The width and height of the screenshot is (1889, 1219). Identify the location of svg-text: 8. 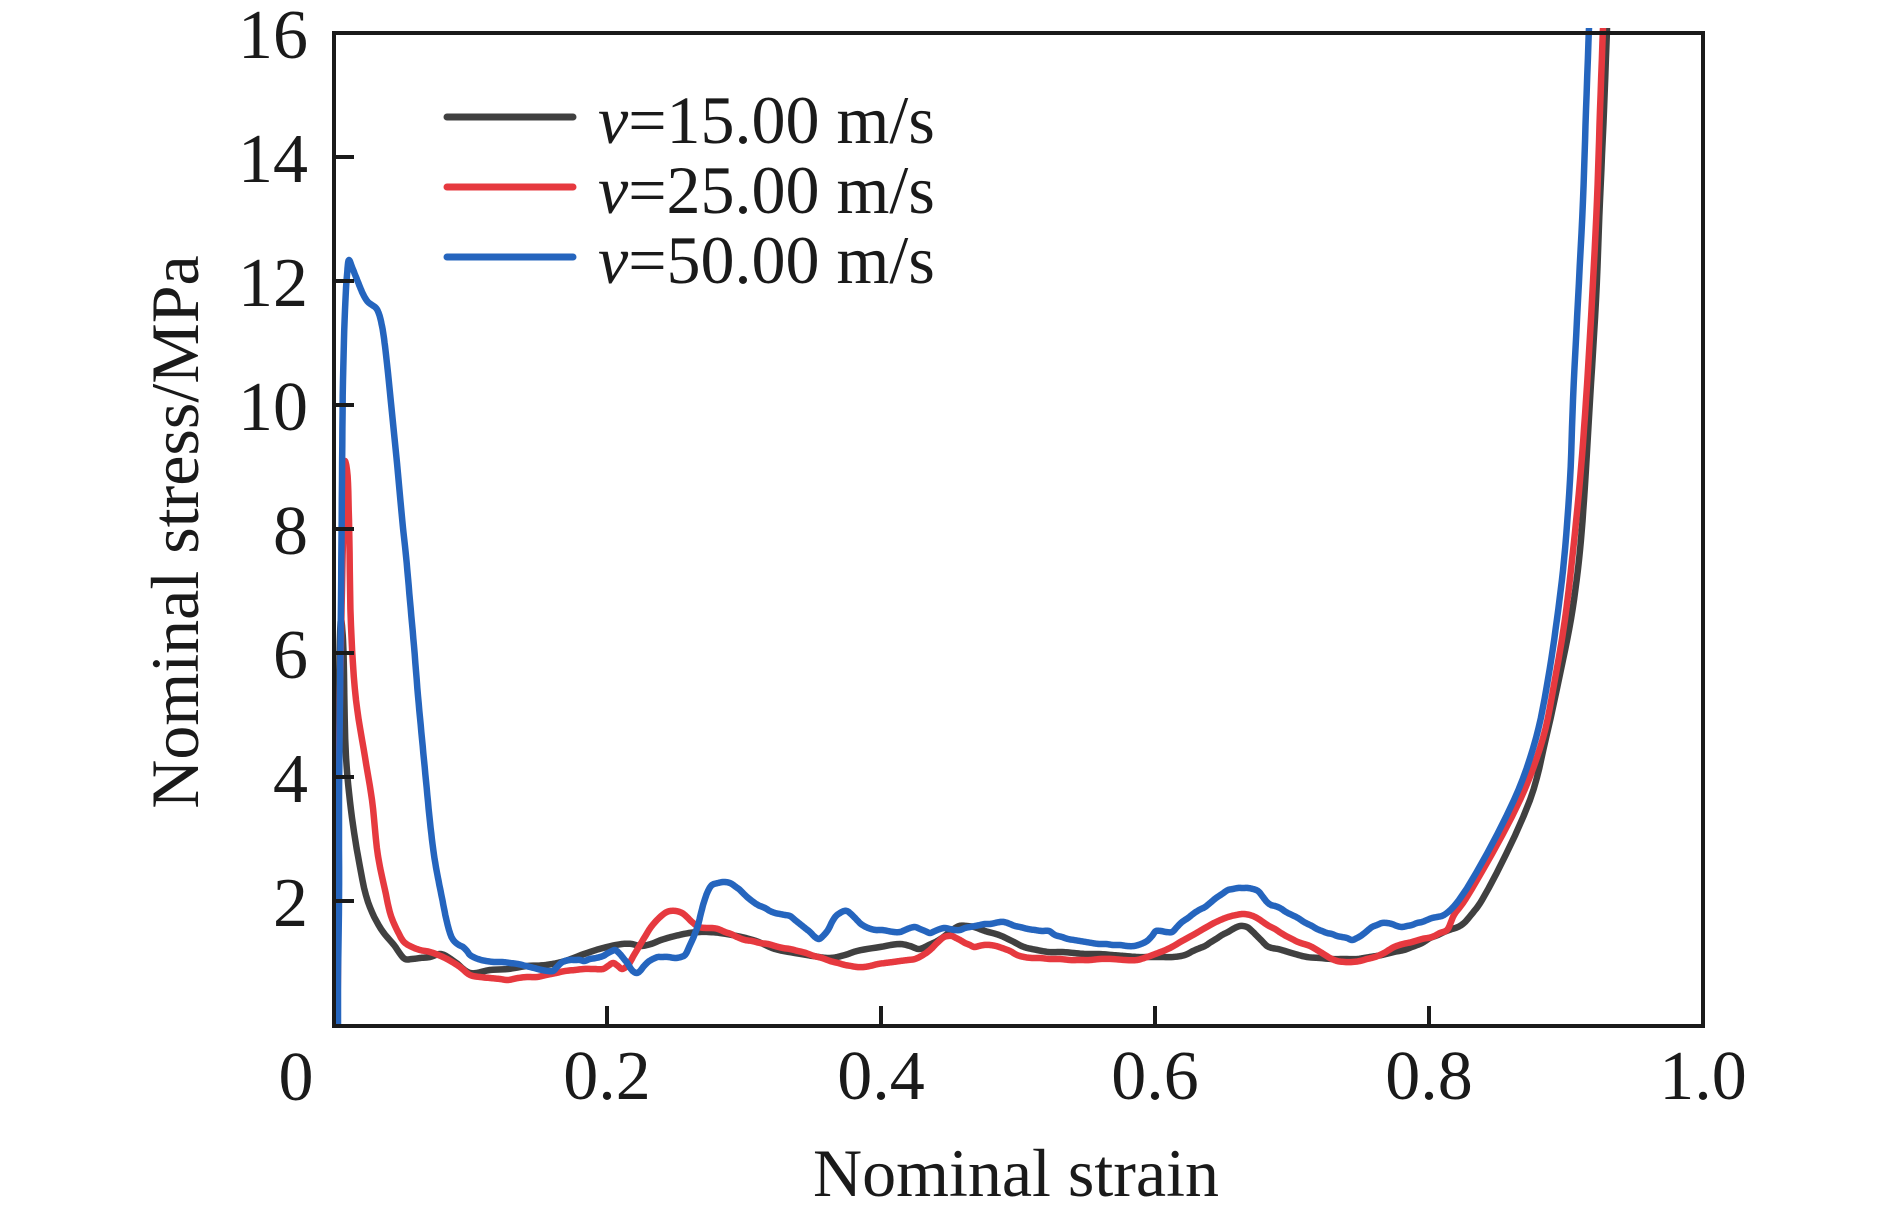
(290, 531).